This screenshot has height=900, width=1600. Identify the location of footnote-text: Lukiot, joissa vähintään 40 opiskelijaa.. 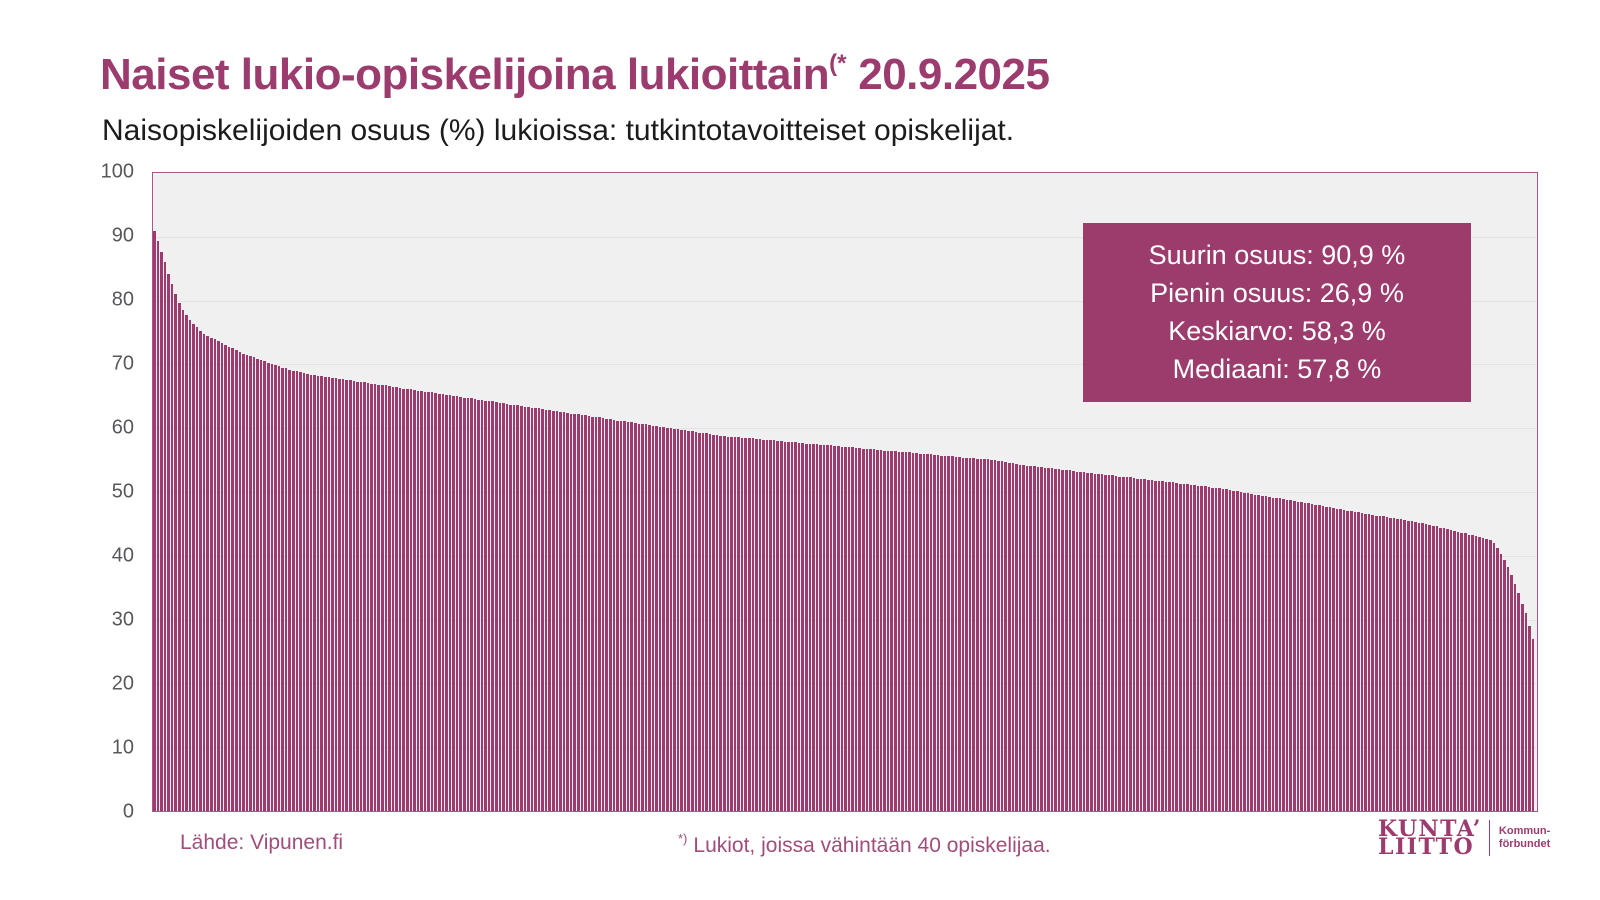
(872, 845).